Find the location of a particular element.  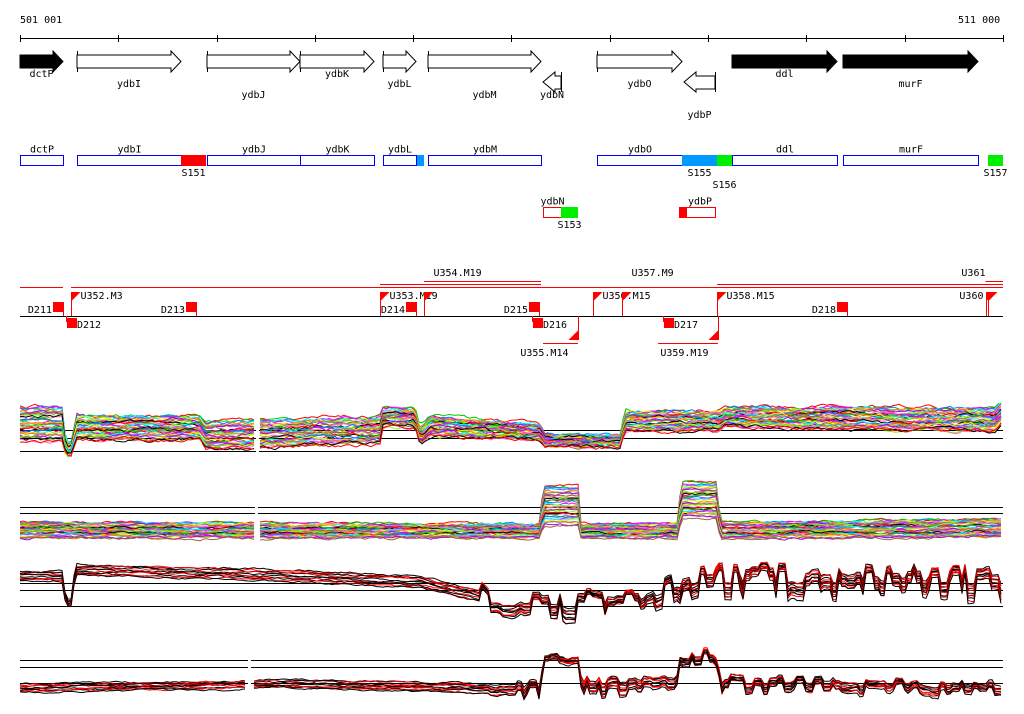

axis-start-label: 501 001 is located at coordinates (41, 20).